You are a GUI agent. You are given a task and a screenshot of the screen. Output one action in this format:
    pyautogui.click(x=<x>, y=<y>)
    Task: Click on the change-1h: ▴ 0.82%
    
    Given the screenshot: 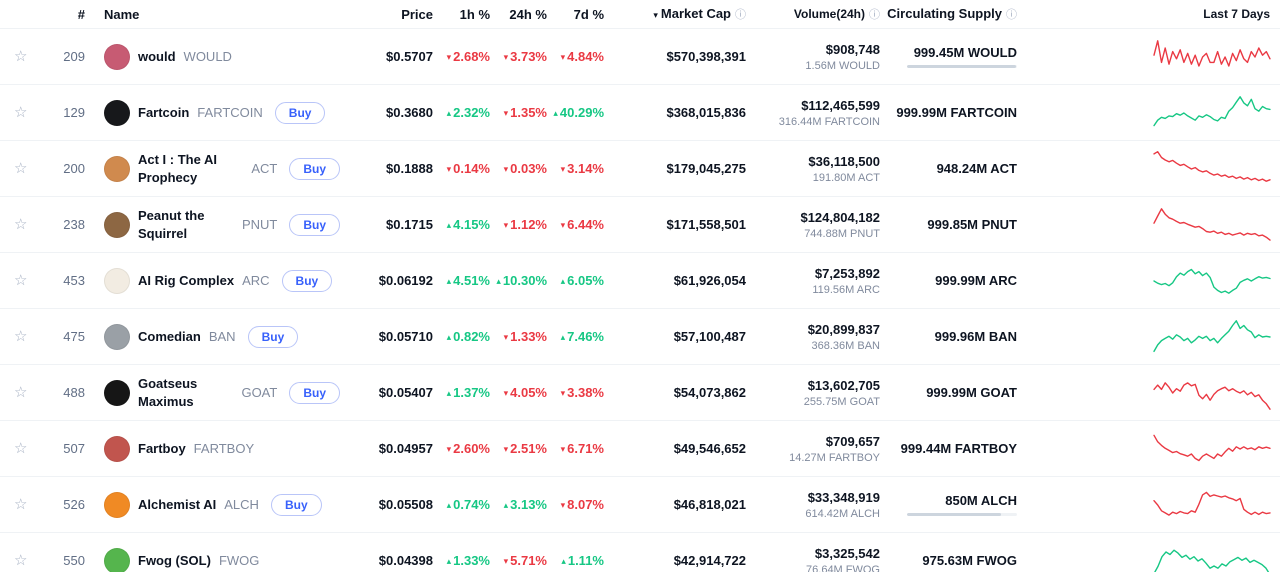 What is the action you would take?
    pyautogui.click(x=461, y=336)
    